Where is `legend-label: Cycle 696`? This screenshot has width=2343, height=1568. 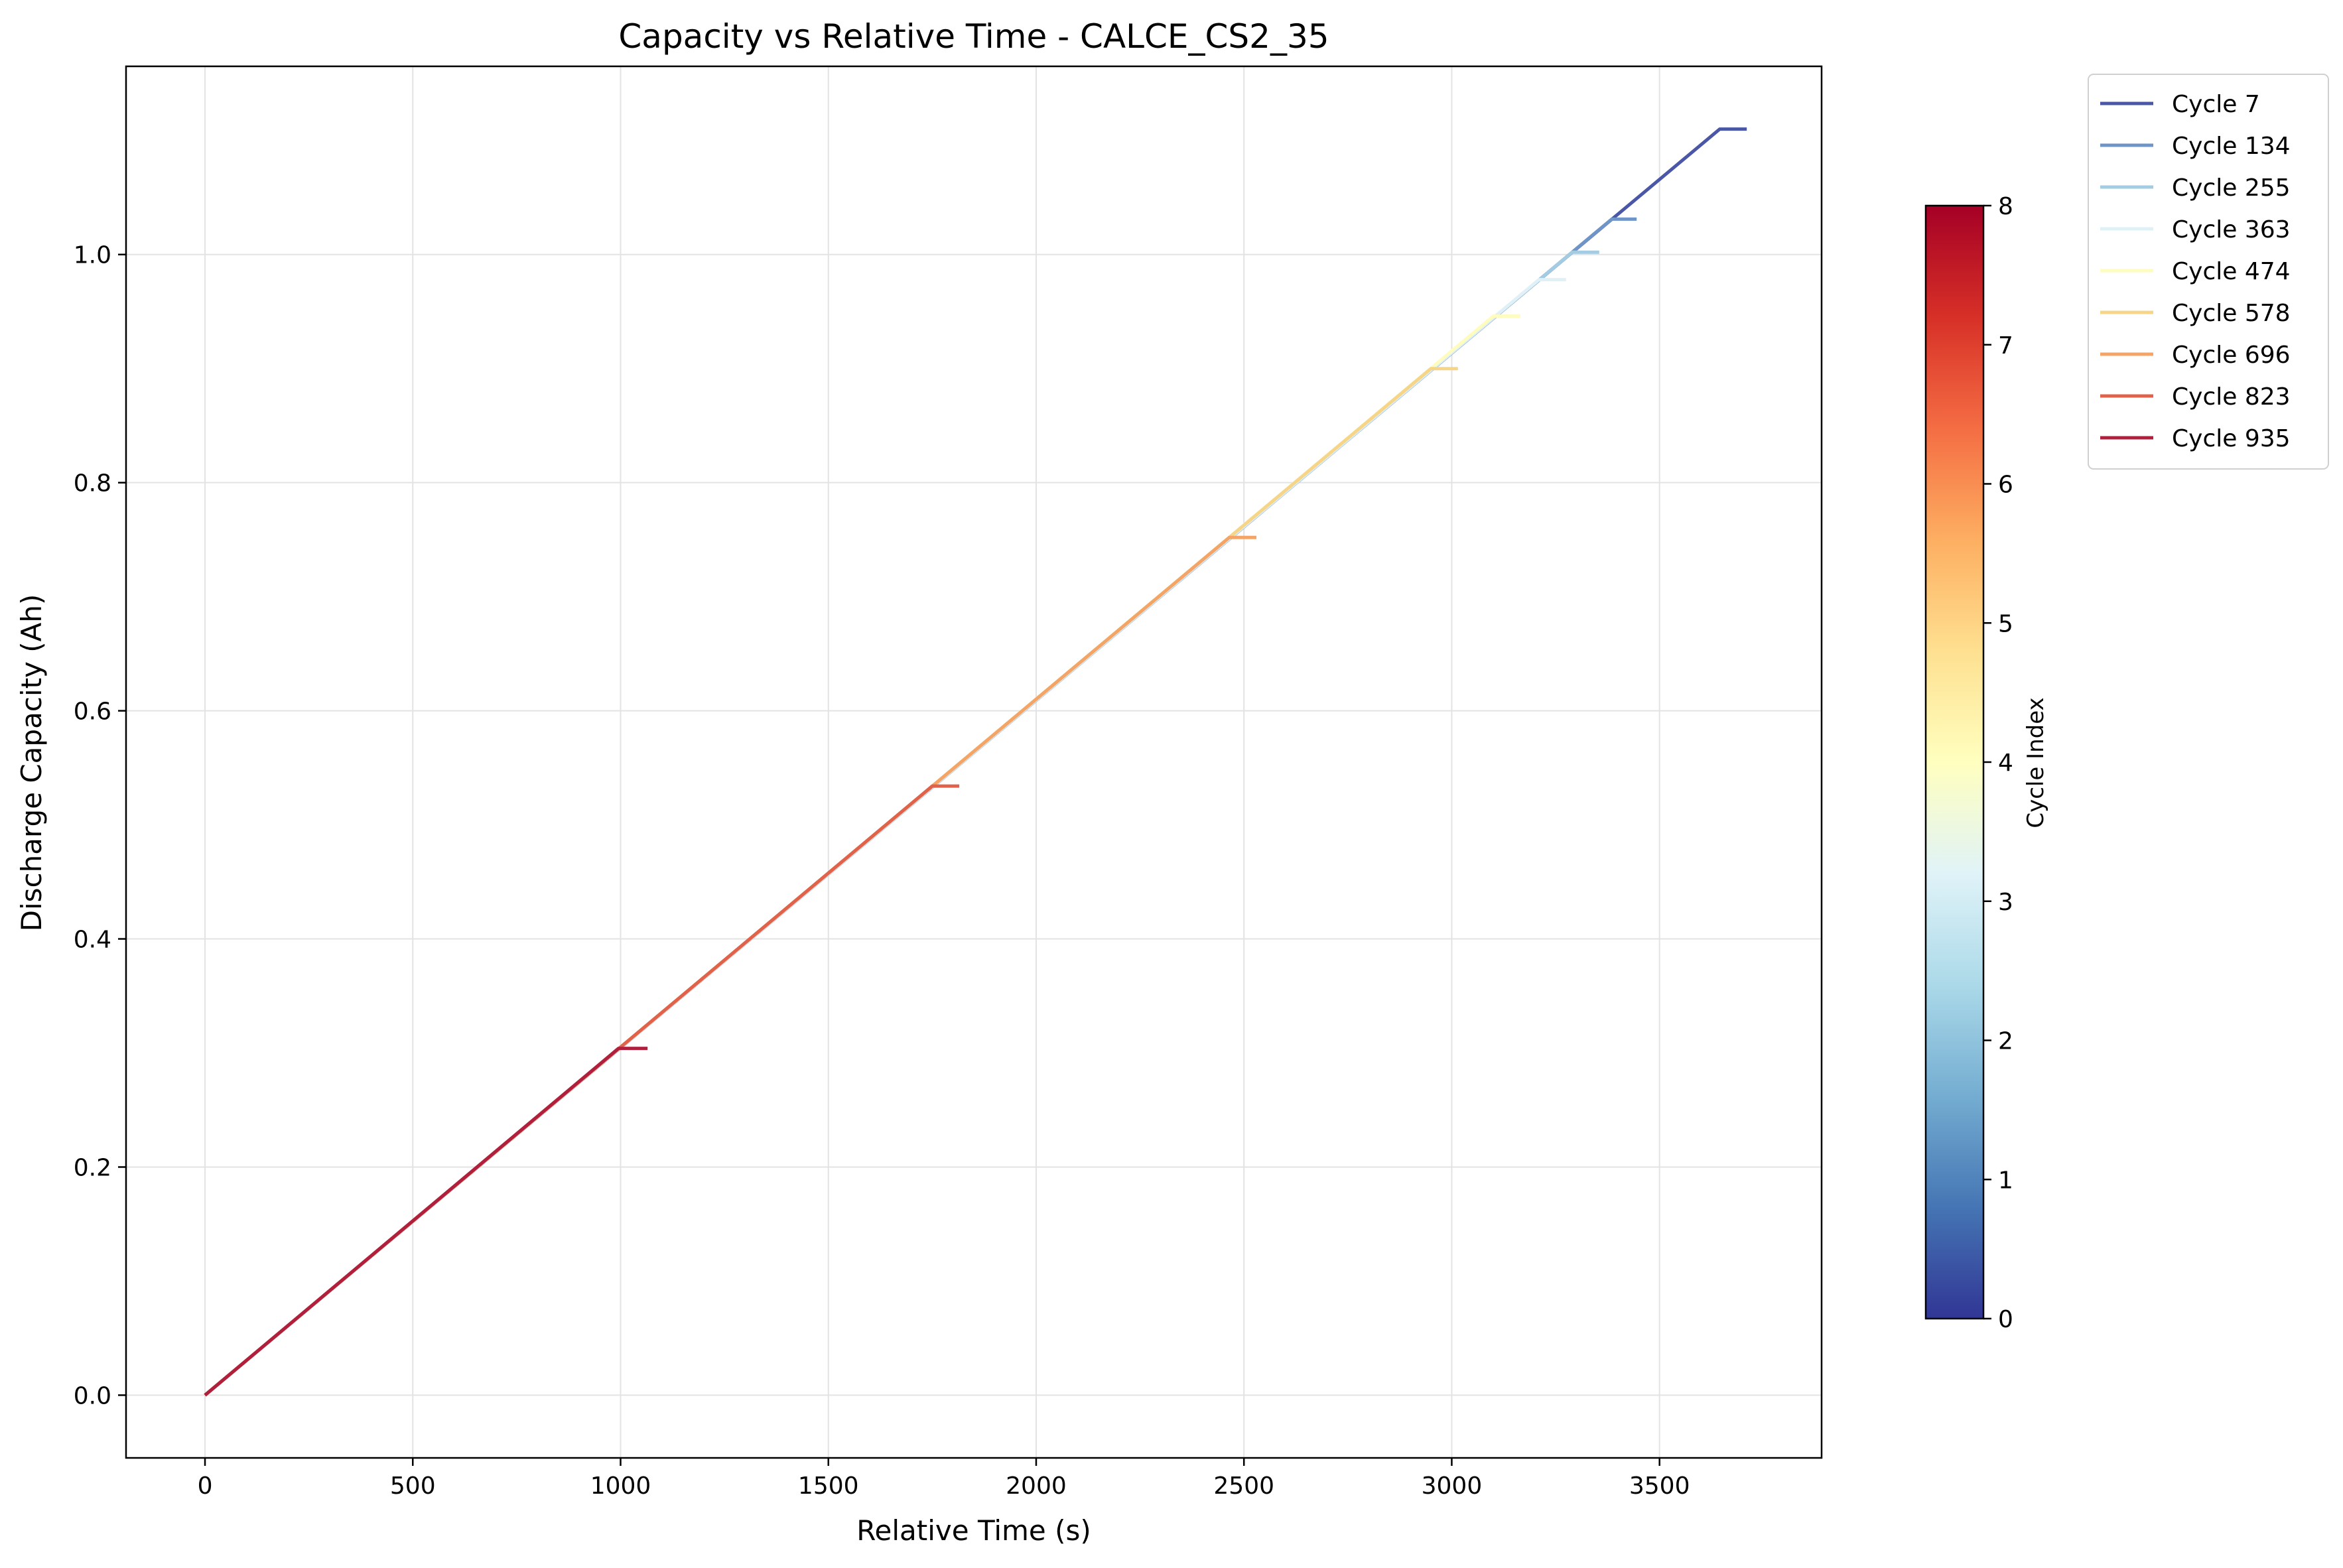 legend-label: Cycle 696 is located at coordinates (2231, 355).